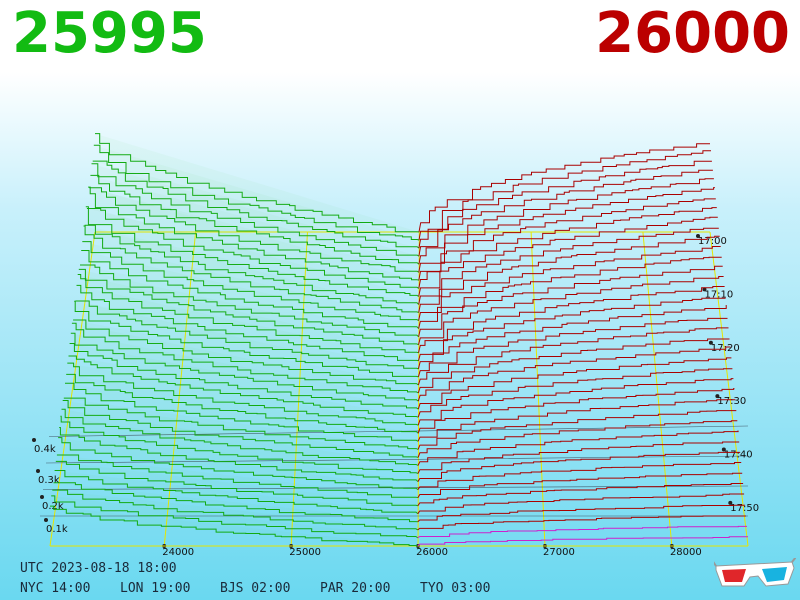 The height and width of the screenshot is (600, 800). What do you see at coordinates (559, 552) in the screenshot?
I see `price-tick-label: 27000` at bounding box center [559, 552].